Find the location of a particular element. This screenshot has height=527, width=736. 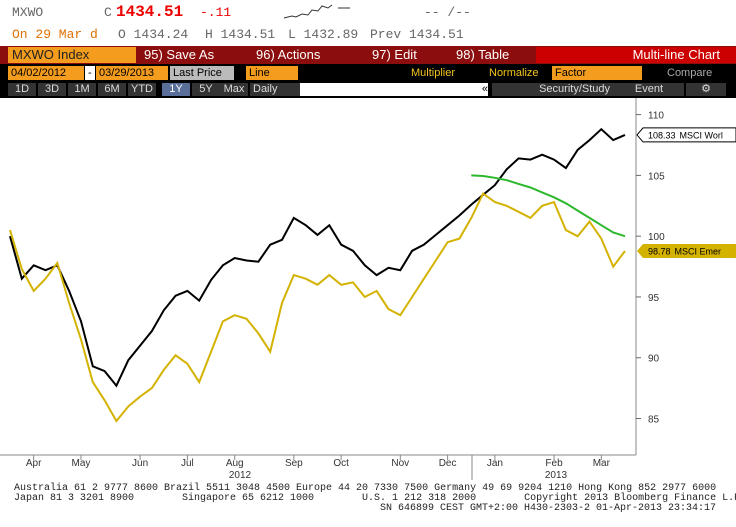

x-tick-label: Dec is located at coordinates (448, 463).